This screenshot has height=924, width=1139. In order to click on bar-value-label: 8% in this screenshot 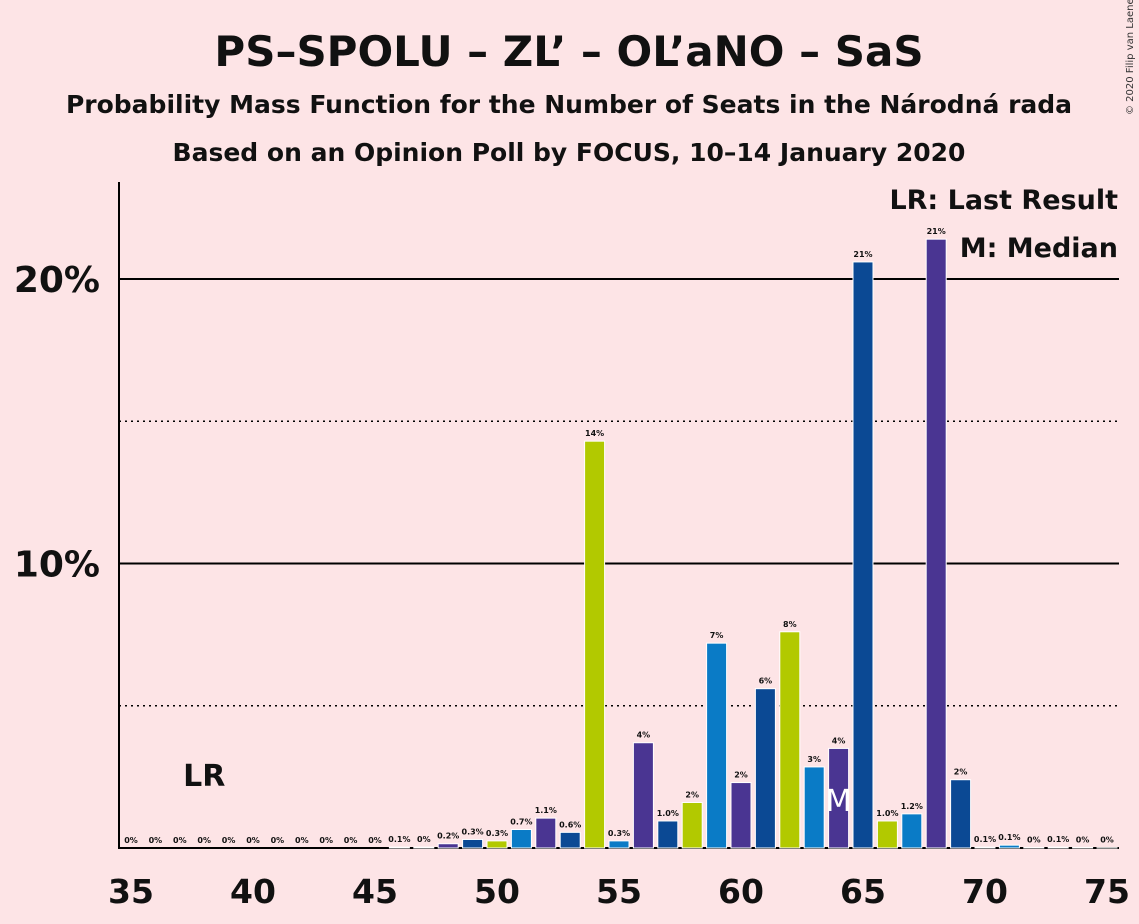, I will do `click(790, 624)`.